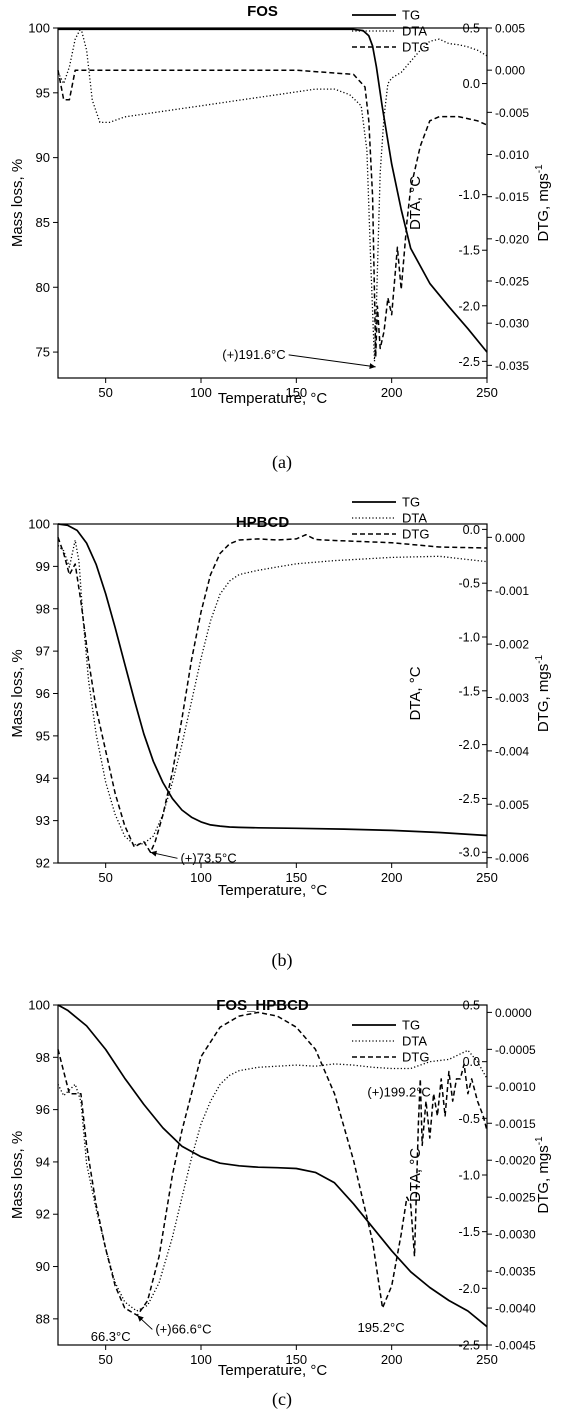 The width and height of the screenshot is (565, 1420). What do you see at coordinates (43, 352) in the screenshot?
I see `left-tick-label: 75` at bounding box center [43, 352].